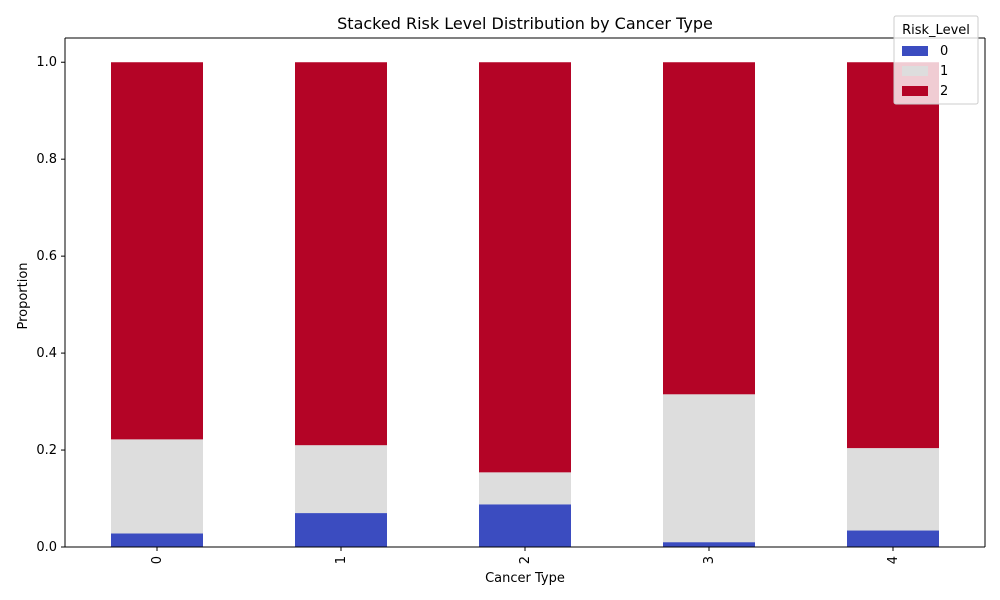 The image size is (1000, 600). What do you see at coordinates (341, 479) in the screenshot?
I see `bar-cat1-risk1` at bounding box center [341, 479].